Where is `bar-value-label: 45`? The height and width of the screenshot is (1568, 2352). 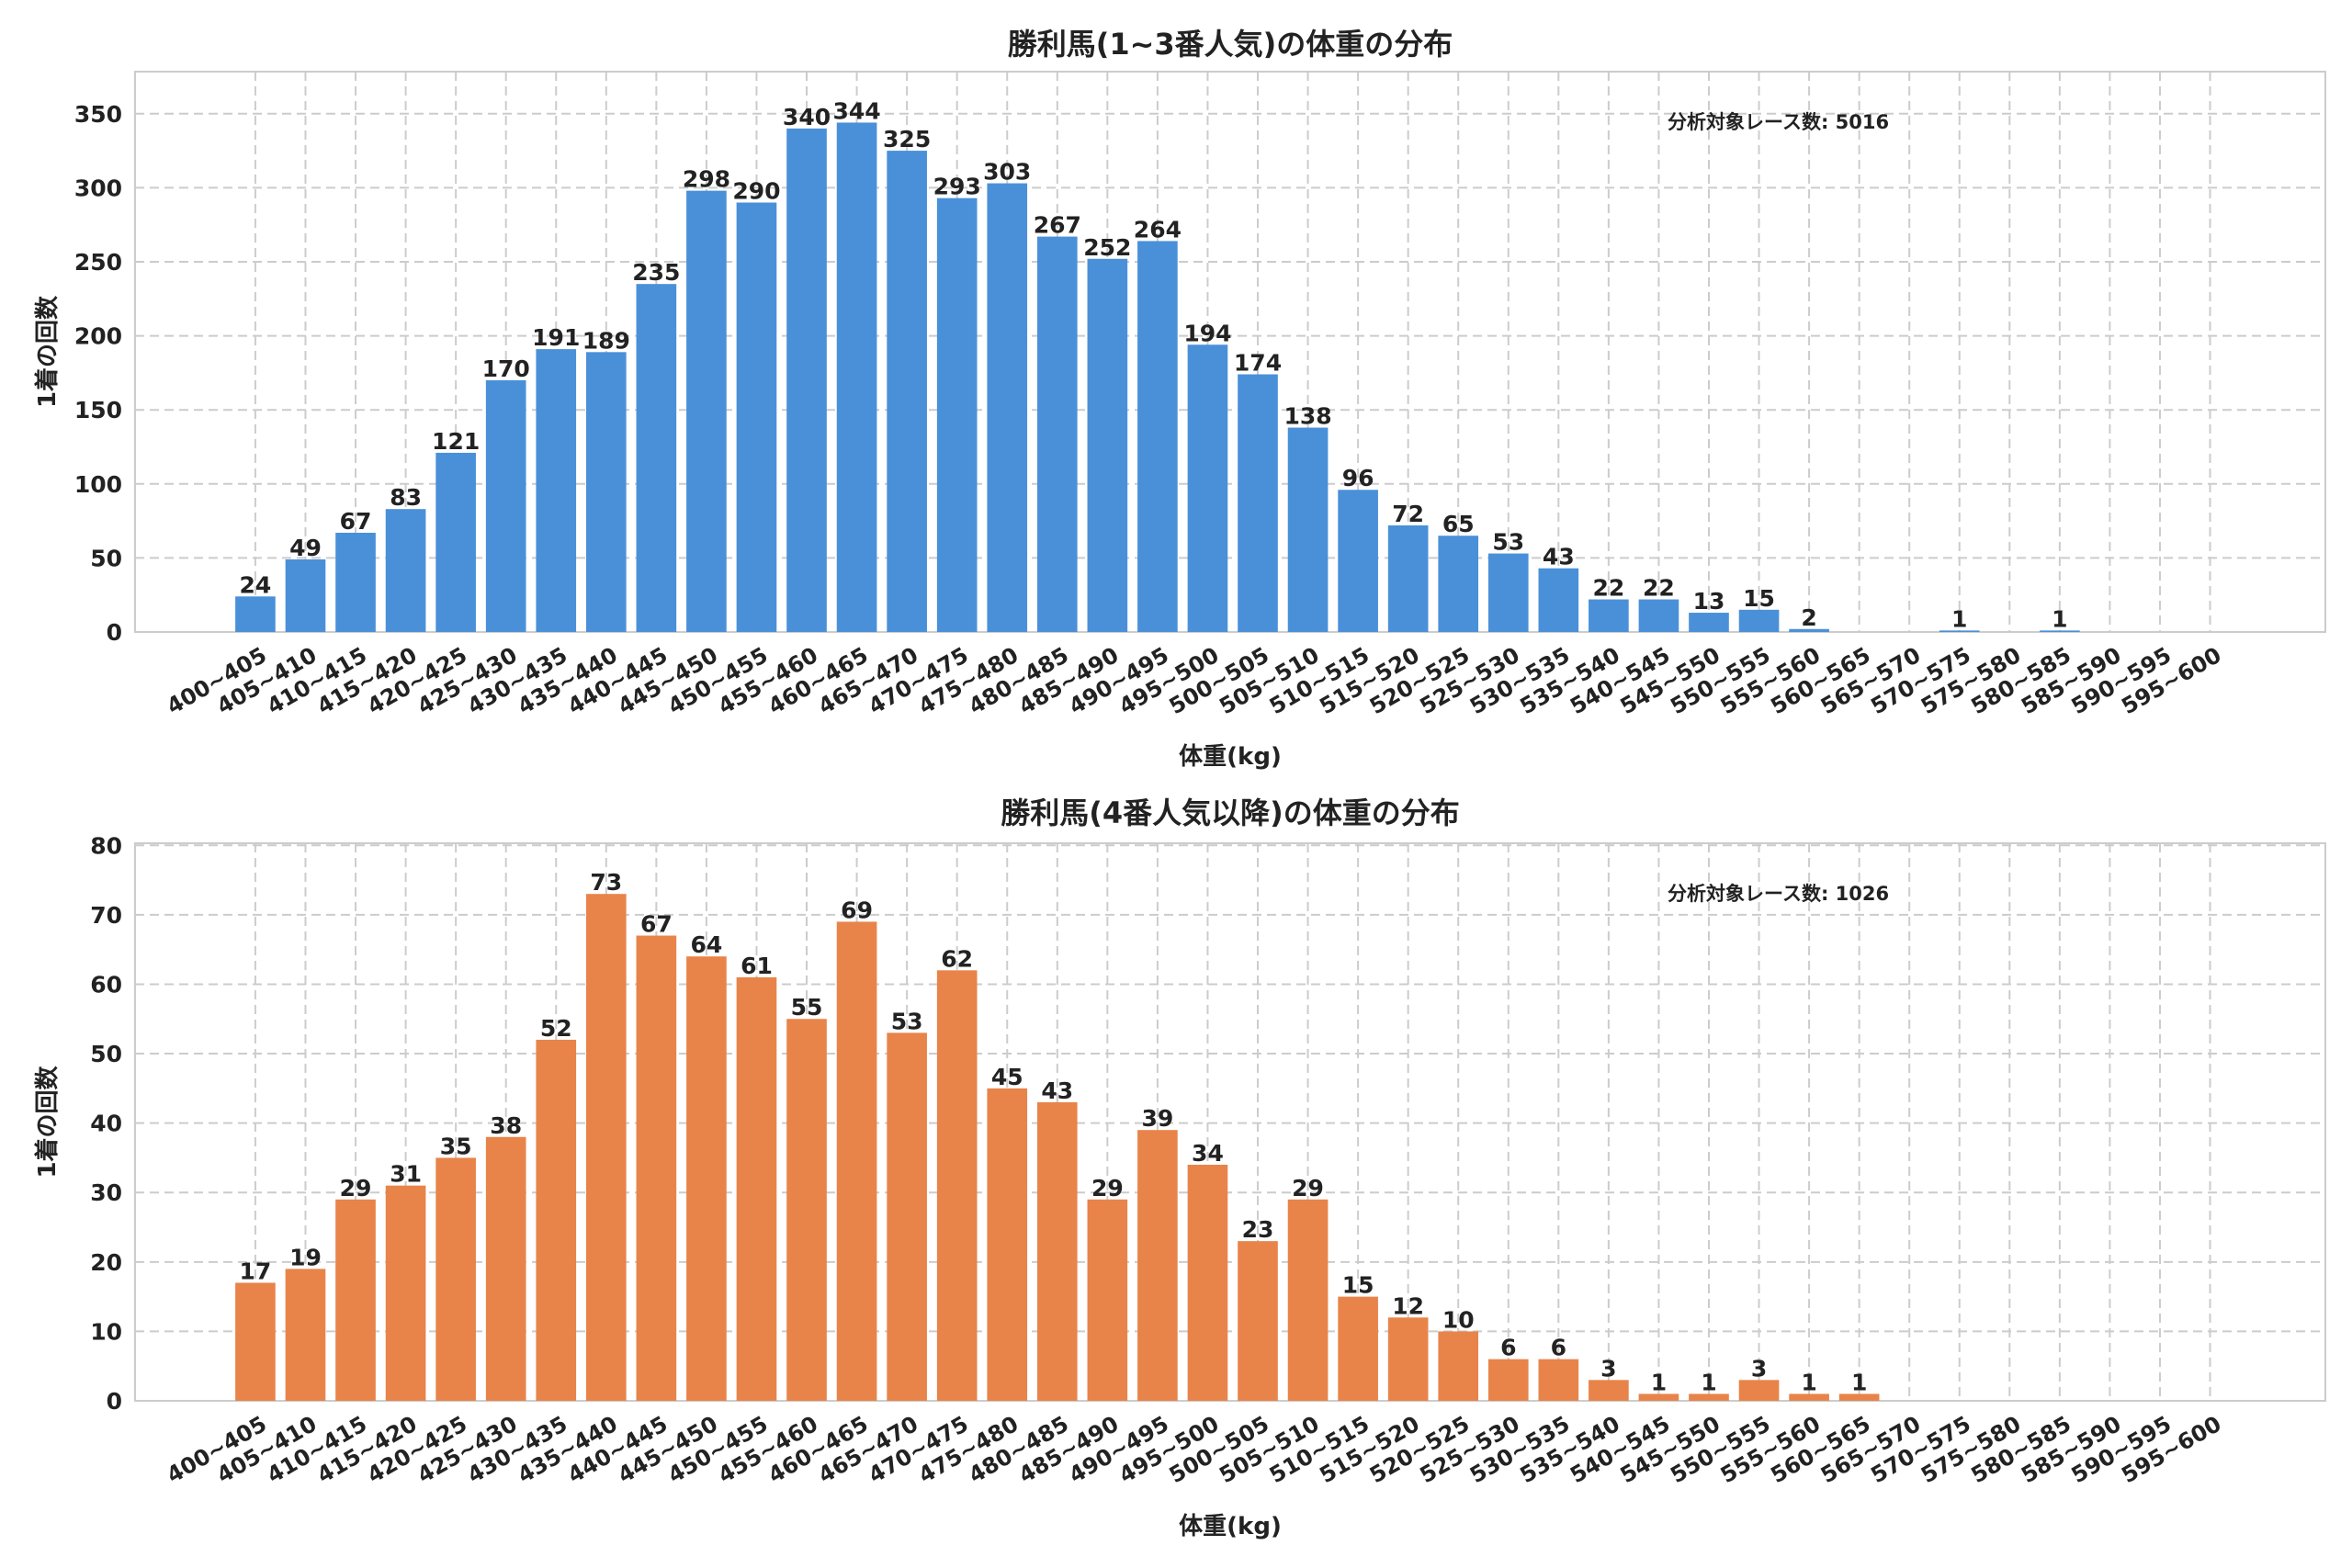 bar-value-label: 45 is located at coordinates (1007, 1077).